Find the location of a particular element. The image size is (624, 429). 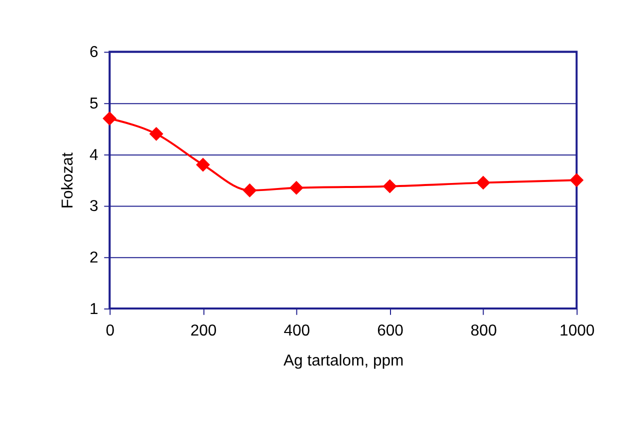

x-tick-label: 0 is located at coordinates (110, 331).